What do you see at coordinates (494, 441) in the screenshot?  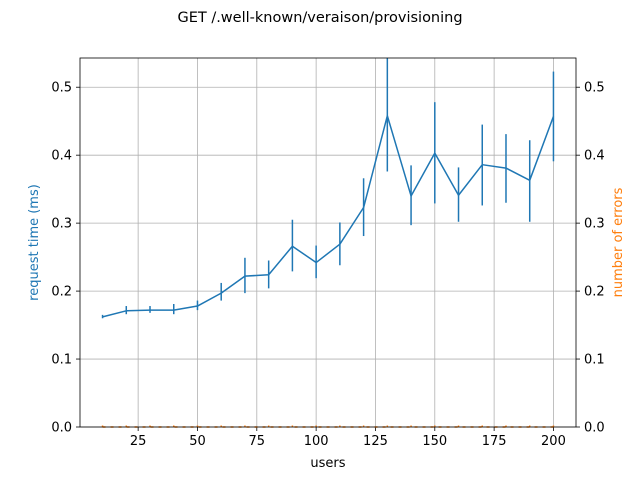 I see `x-tick-label: 175` at bounding box center [494, 441].